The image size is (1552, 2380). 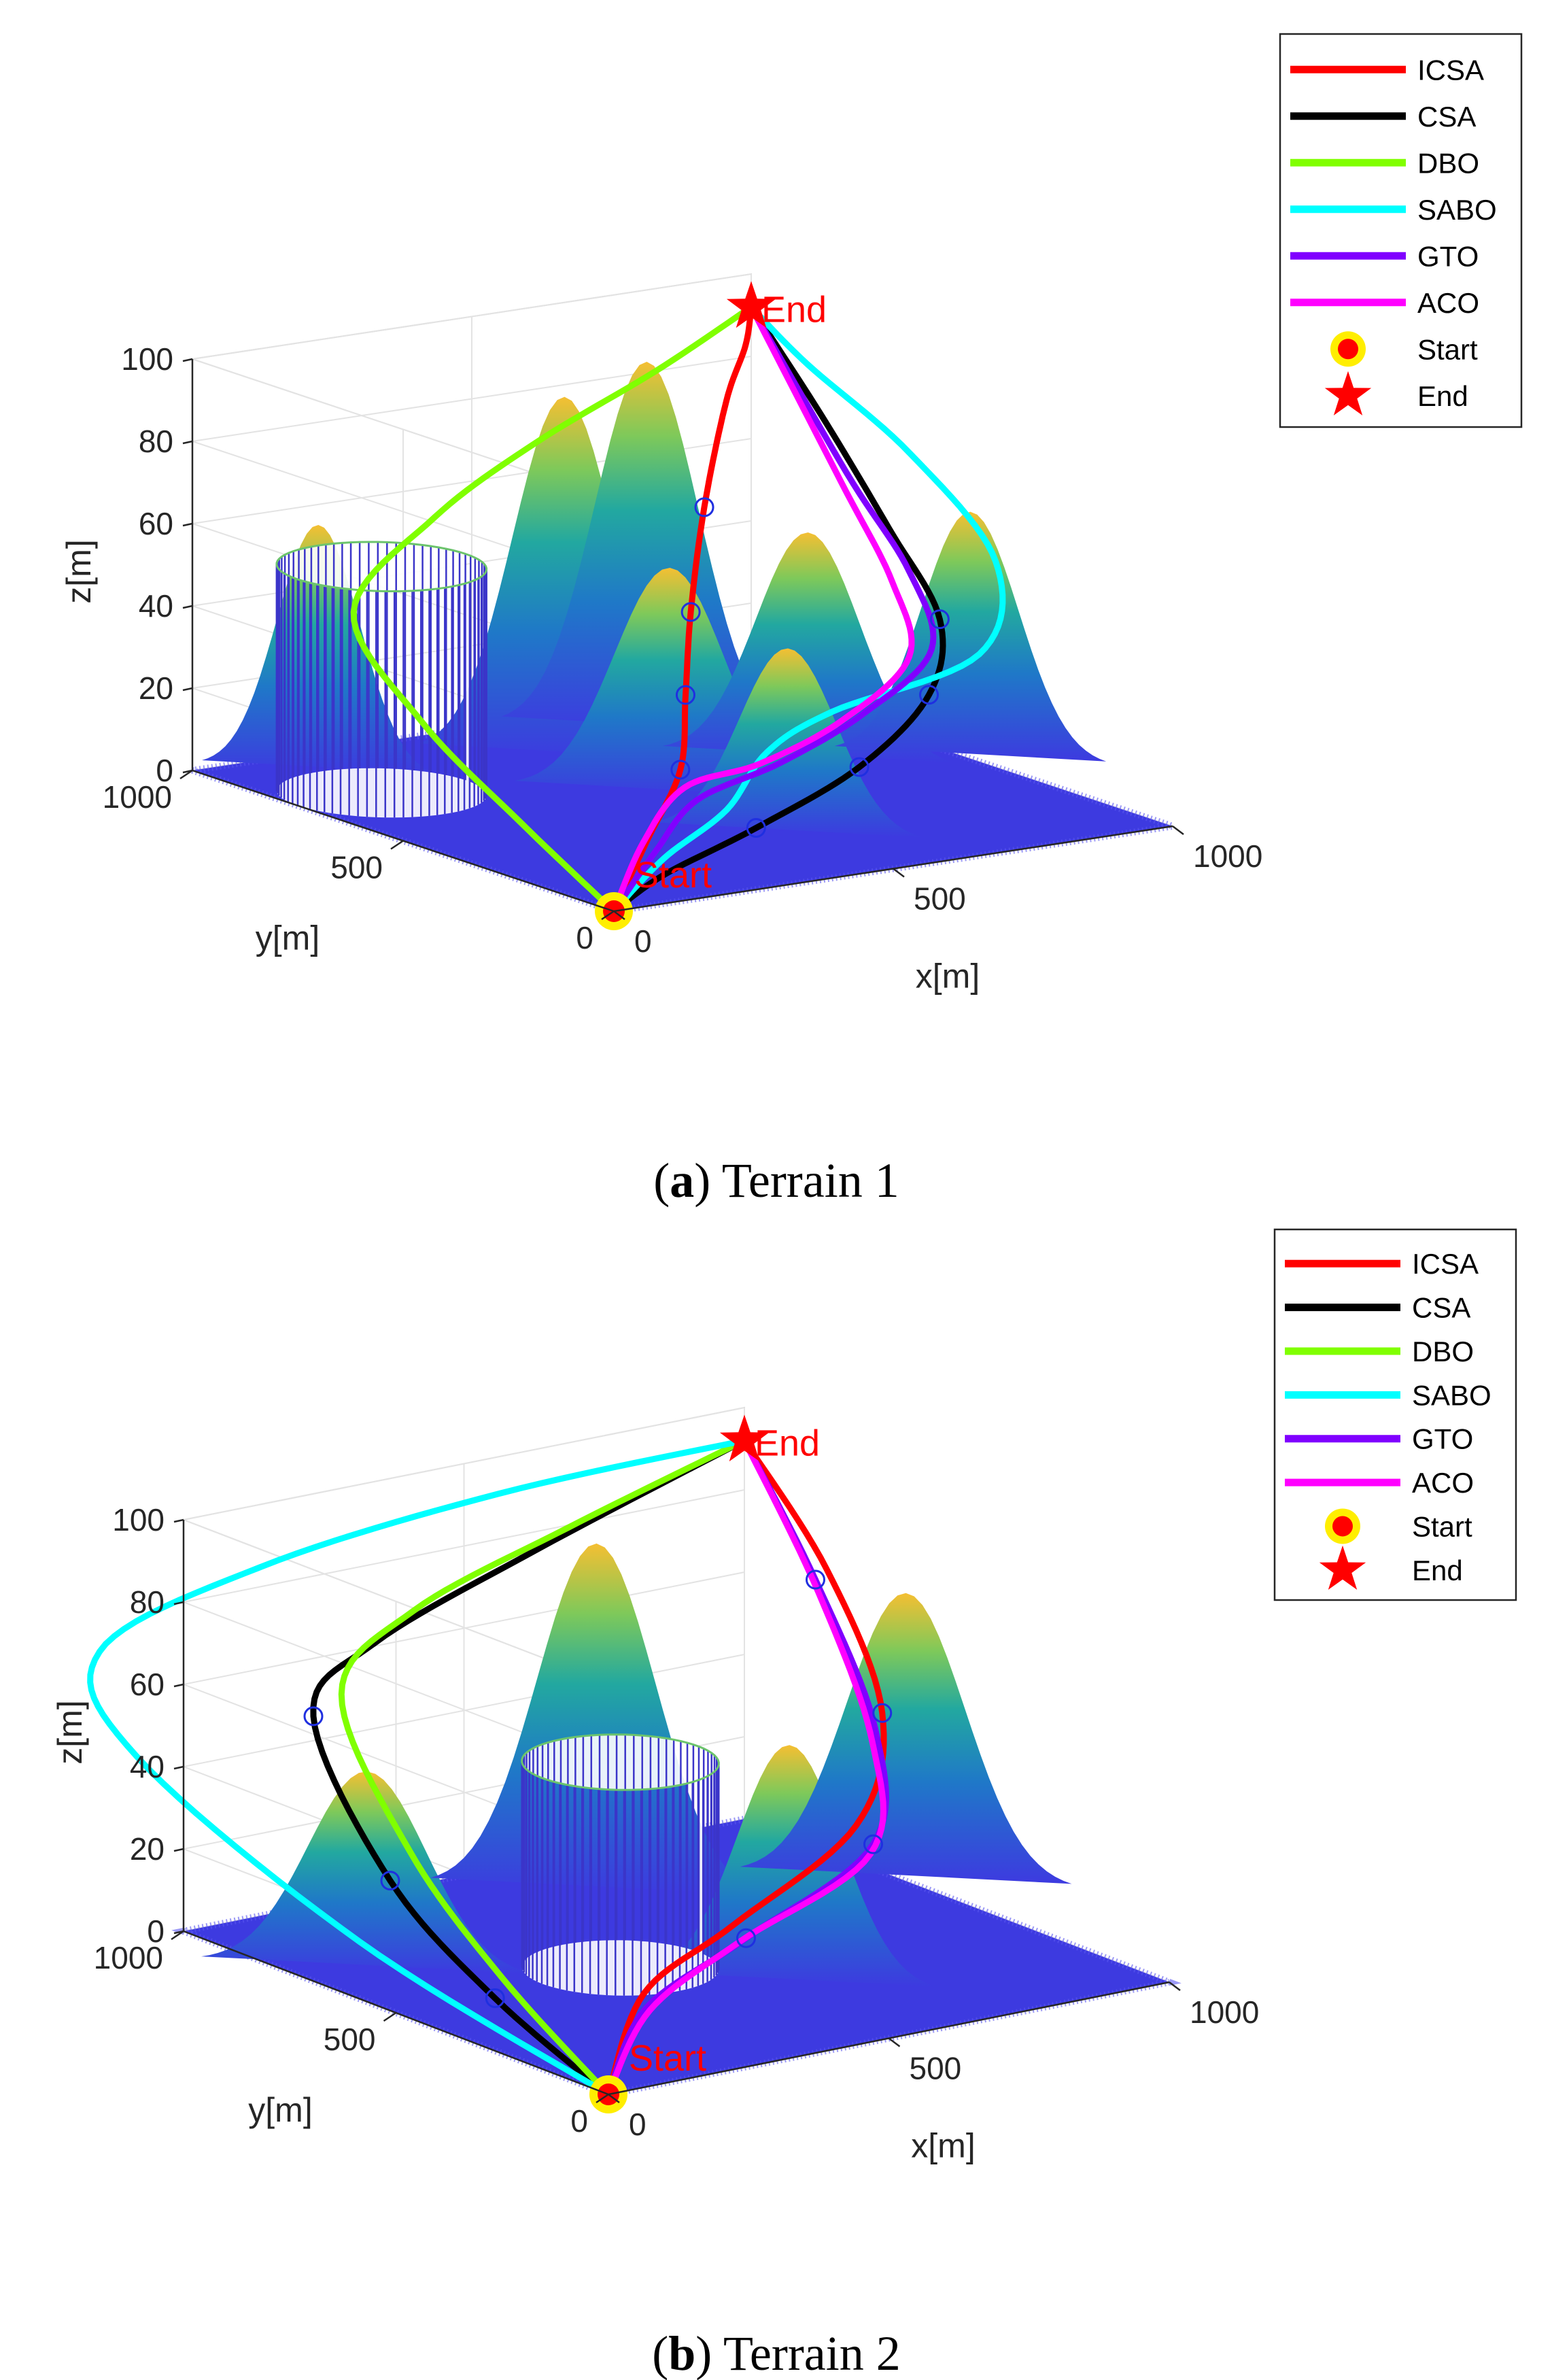 What do you see at coordinates (147, 1685) in the screenshot?
I see `z-tick-label: 60` at bounding box center [147, 1685].